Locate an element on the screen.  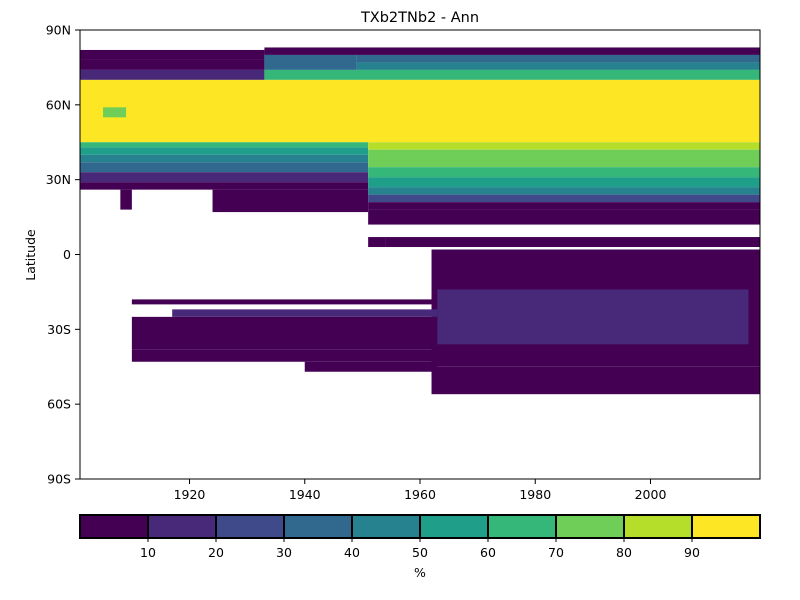
colorbar-tick-label: 30 is located at coordinates (284, 552).